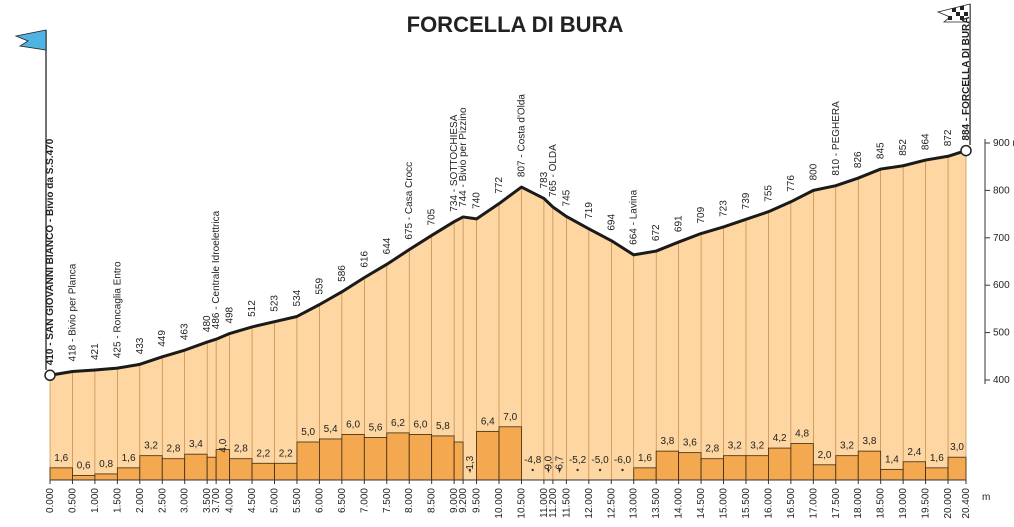  I want to click on gradient-label: 3,4, so click(196, 444).